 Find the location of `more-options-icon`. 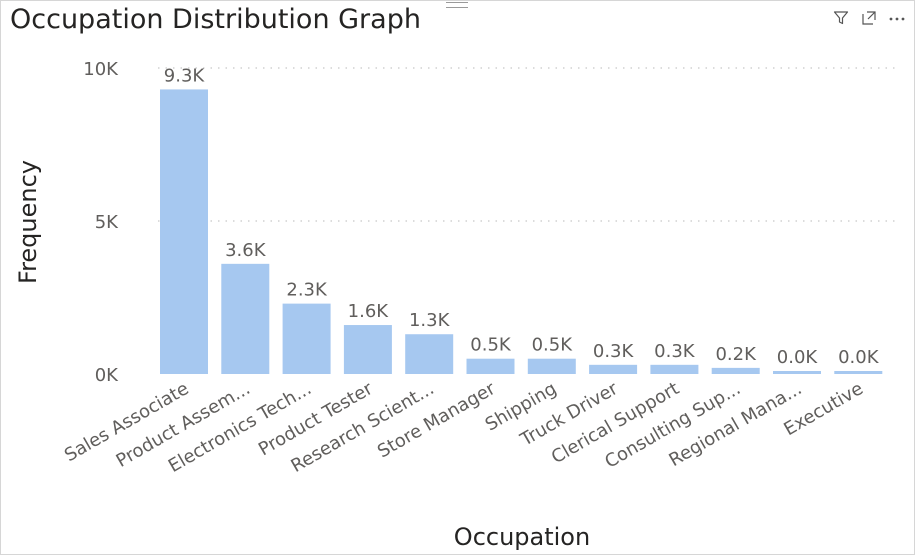

more-options-icon is located at coordinates (897, 18).